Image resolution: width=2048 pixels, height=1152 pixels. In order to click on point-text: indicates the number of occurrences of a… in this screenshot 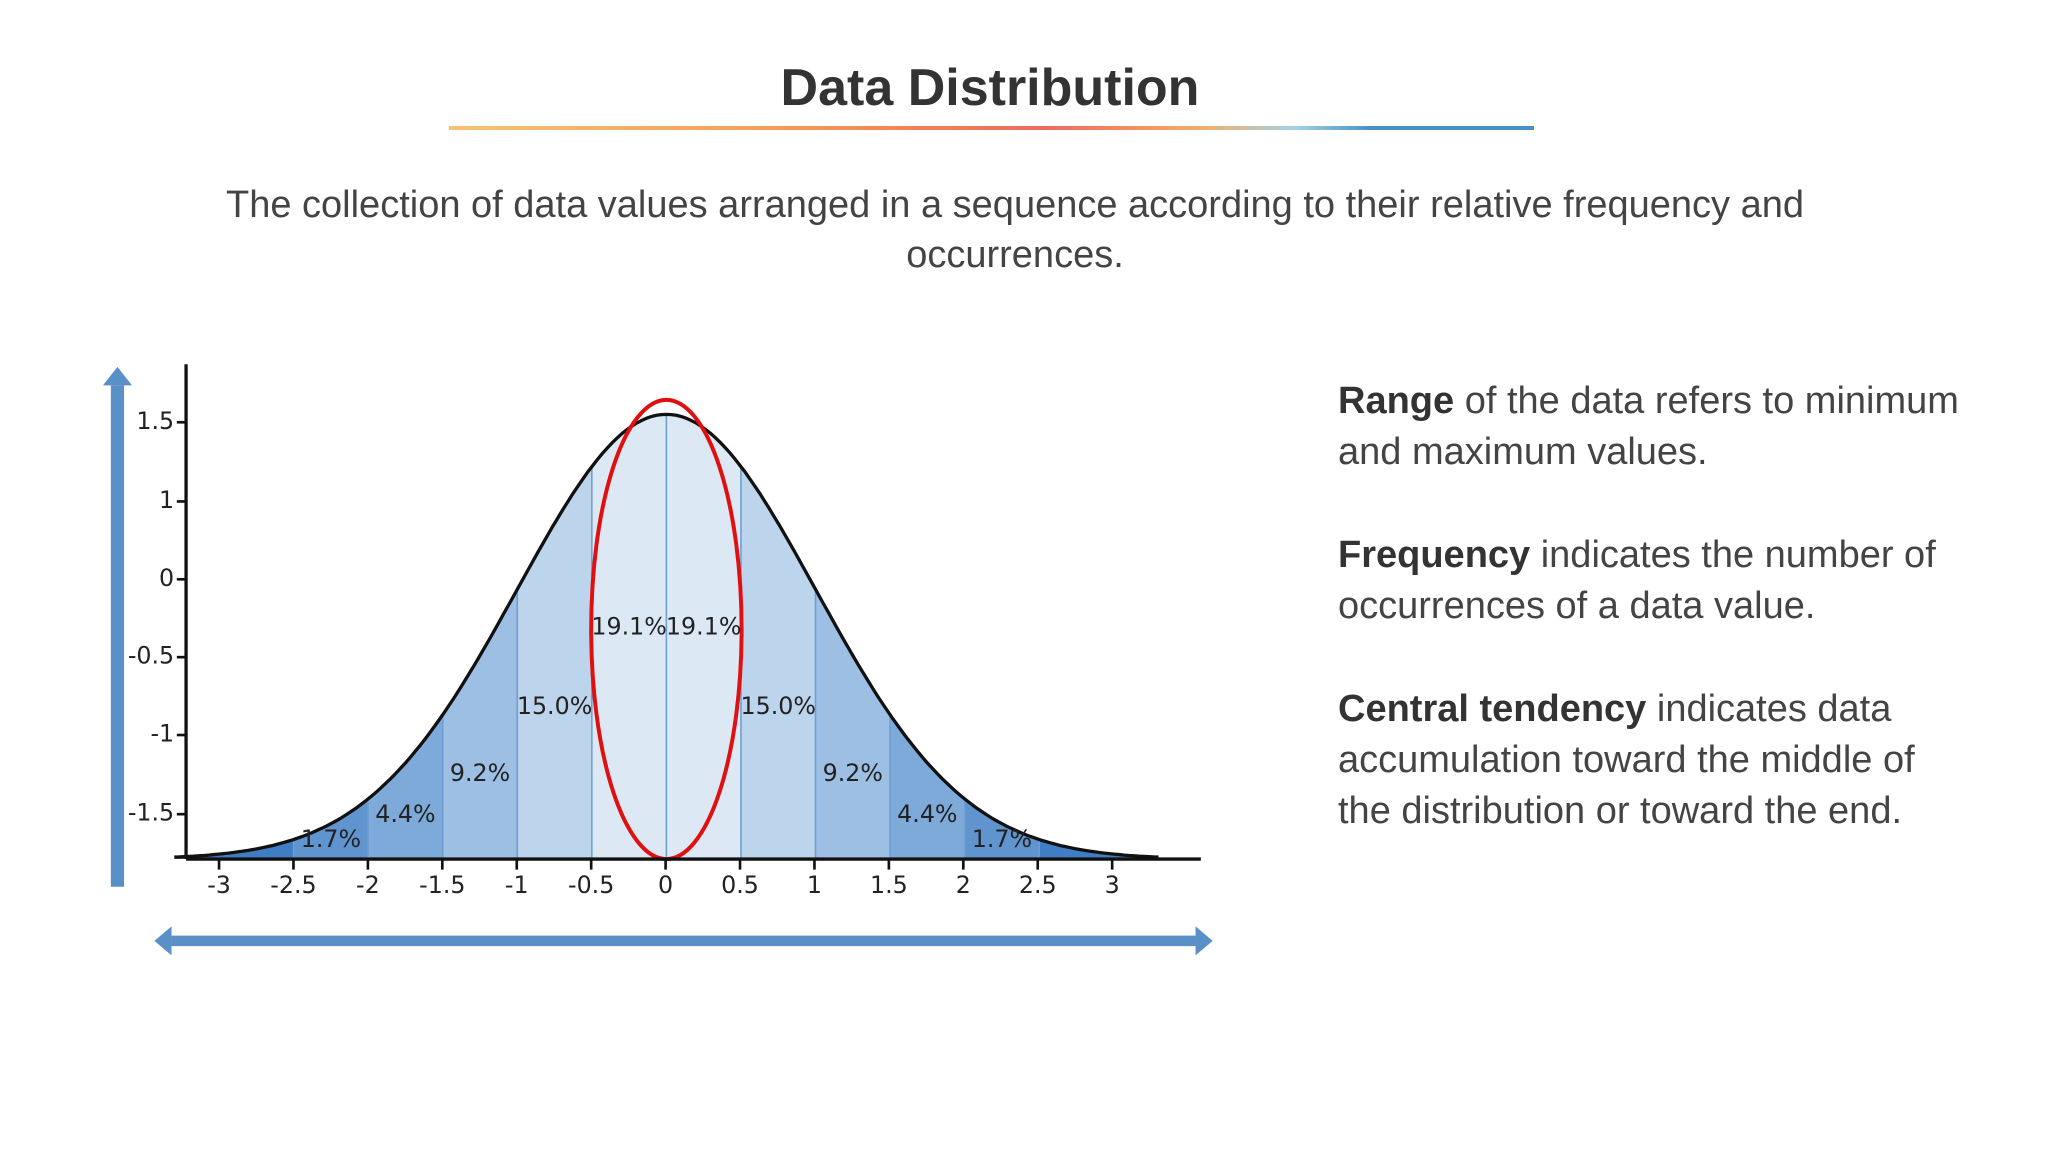, I will do `click(1637, 580)`.